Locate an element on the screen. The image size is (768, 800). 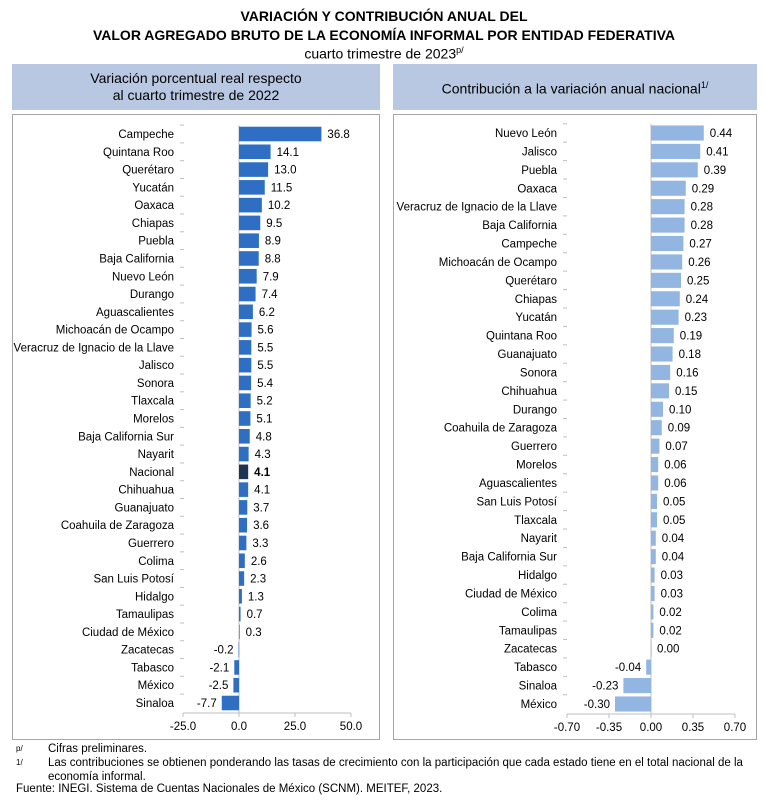
data-label: 5.4 is located at coordinates (265, 384).